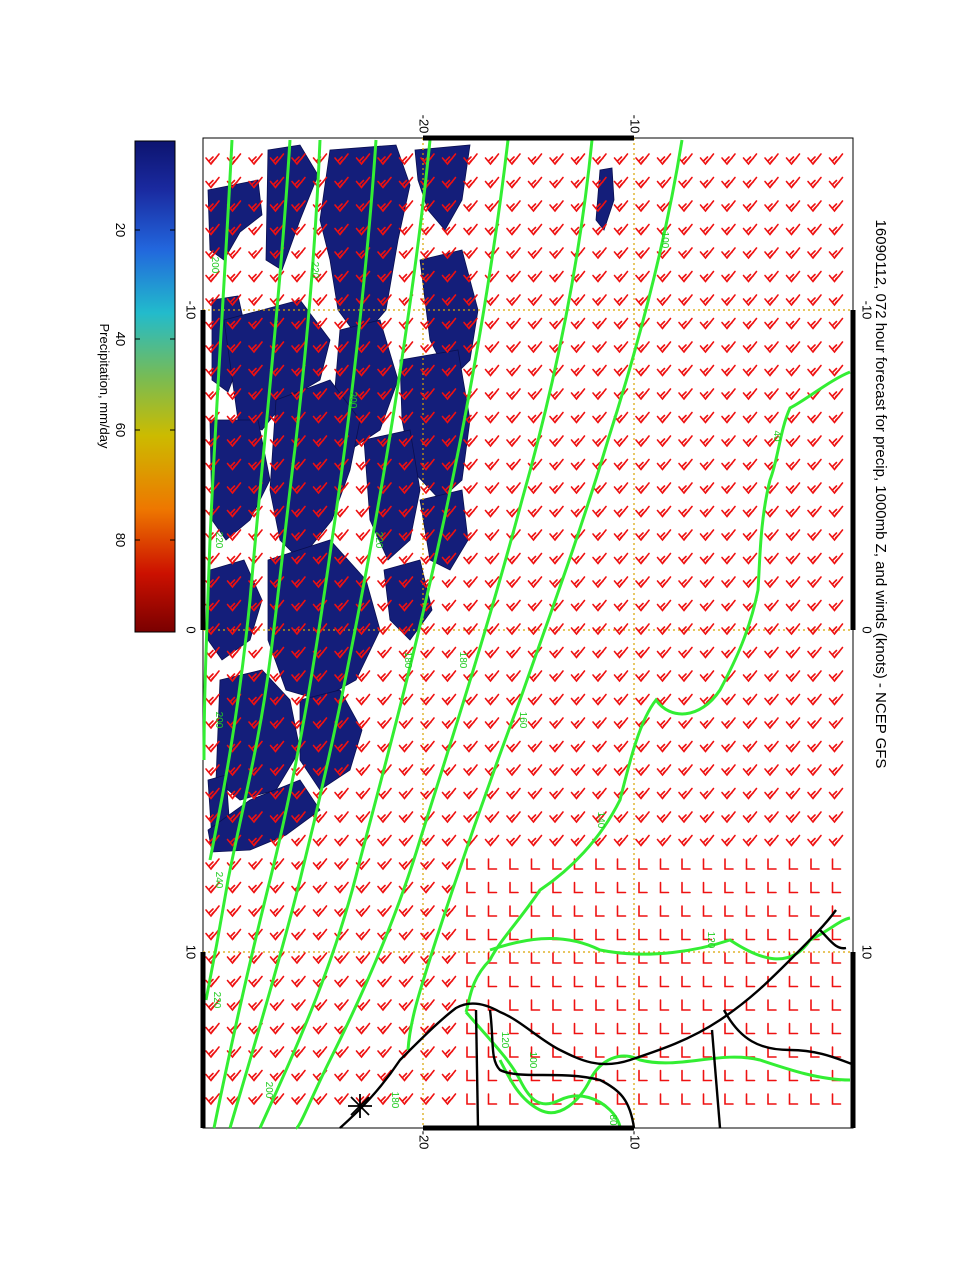  I want to click on contour-label: 140, so click(600, 820).